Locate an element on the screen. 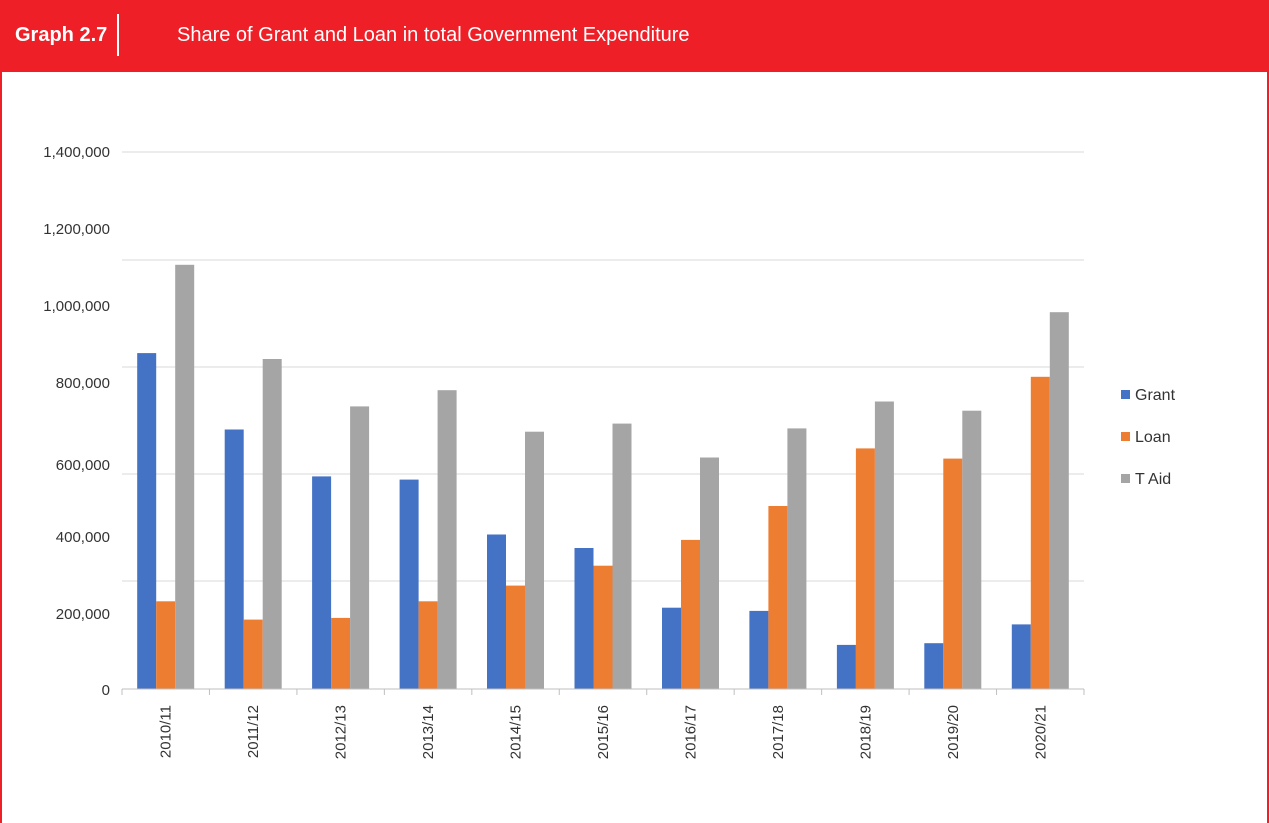 Image resolution: width=1269 pixels, height=823 pixels. x-tick-label: 2019/20 is located at coordinates (953, 732).